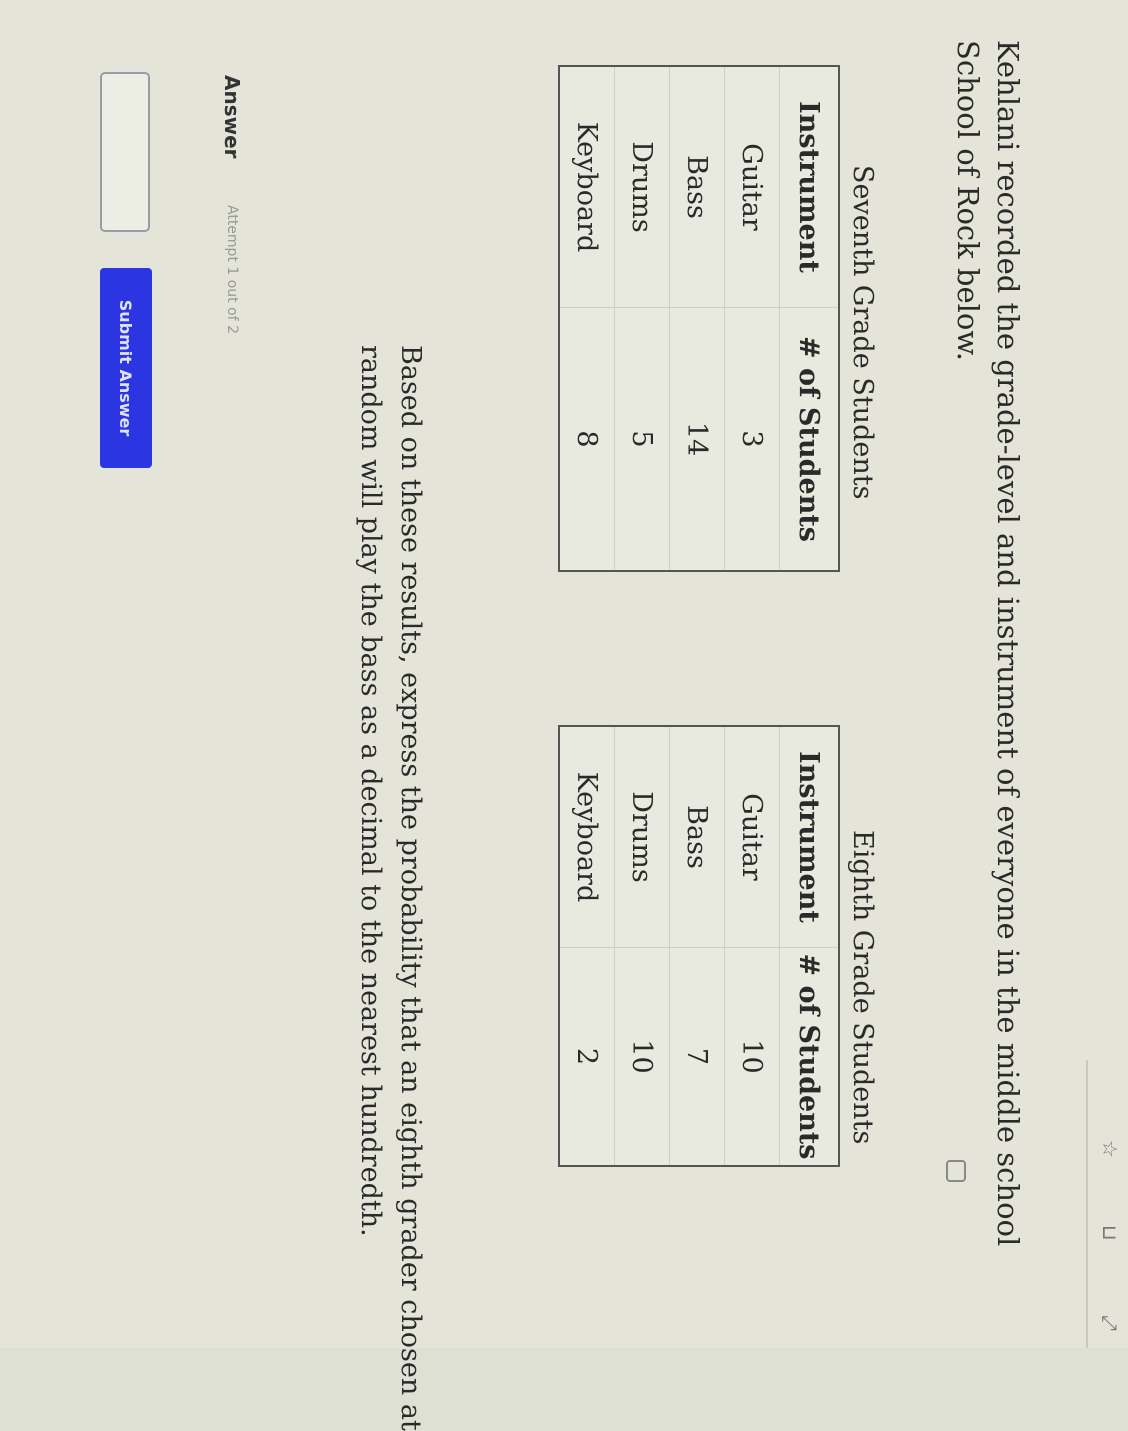 Image resolution: width=1128 pixels, height=1431 pixels. I want to click on table-row: Drums 10, so click(642, 946).